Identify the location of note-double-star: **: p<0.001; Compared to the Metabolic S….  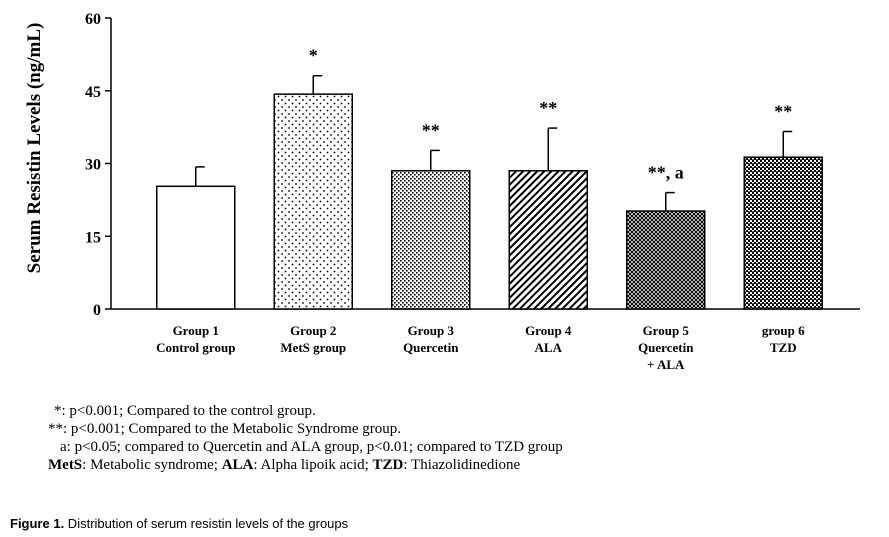
(224, 429).